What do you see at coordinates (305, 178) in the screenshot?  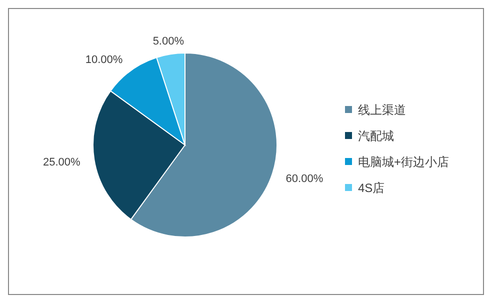 I see `data-label: 60.00%` at bounding box center [305, 178].